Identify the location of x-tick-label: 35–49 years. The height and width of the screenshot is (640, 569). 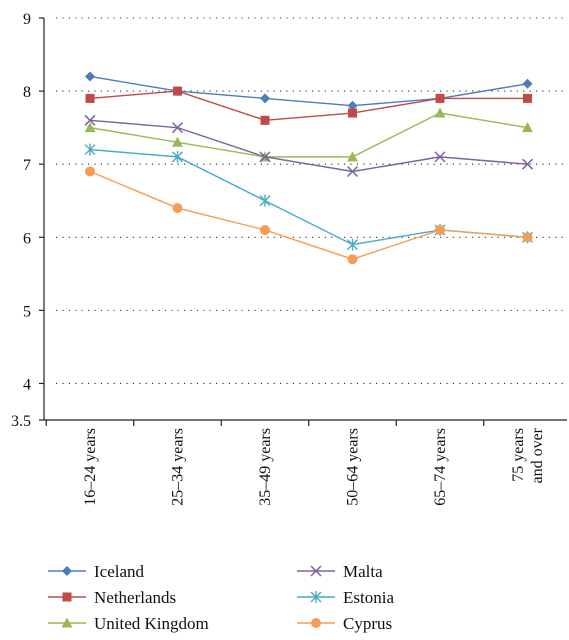
(265, 467).